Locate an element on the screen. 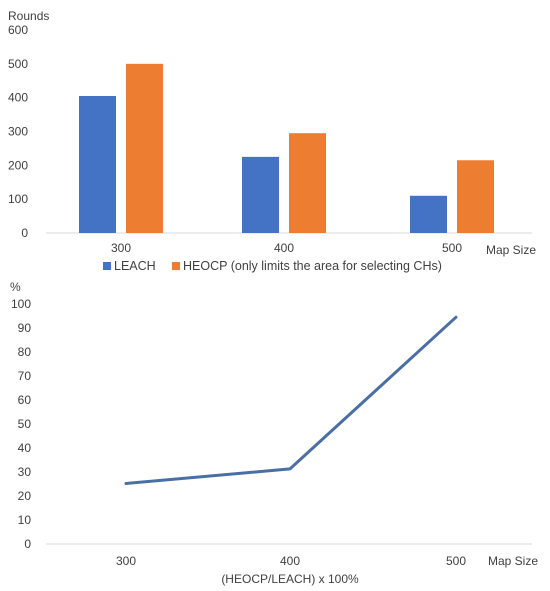 Image resolution: width=550 pixels, height=591 pixels. bar-chart-x-tick-label: 400 is located at coordinates (284, 248).